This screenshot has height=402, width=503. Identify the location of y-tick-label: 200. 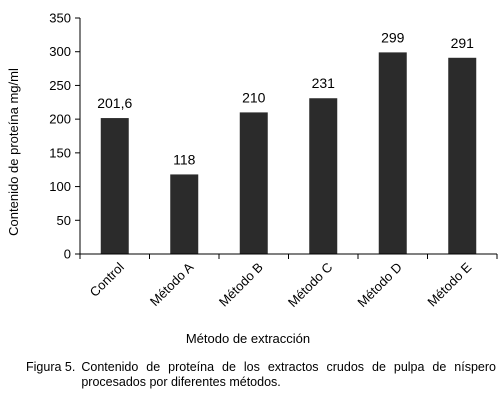
(60, 119).